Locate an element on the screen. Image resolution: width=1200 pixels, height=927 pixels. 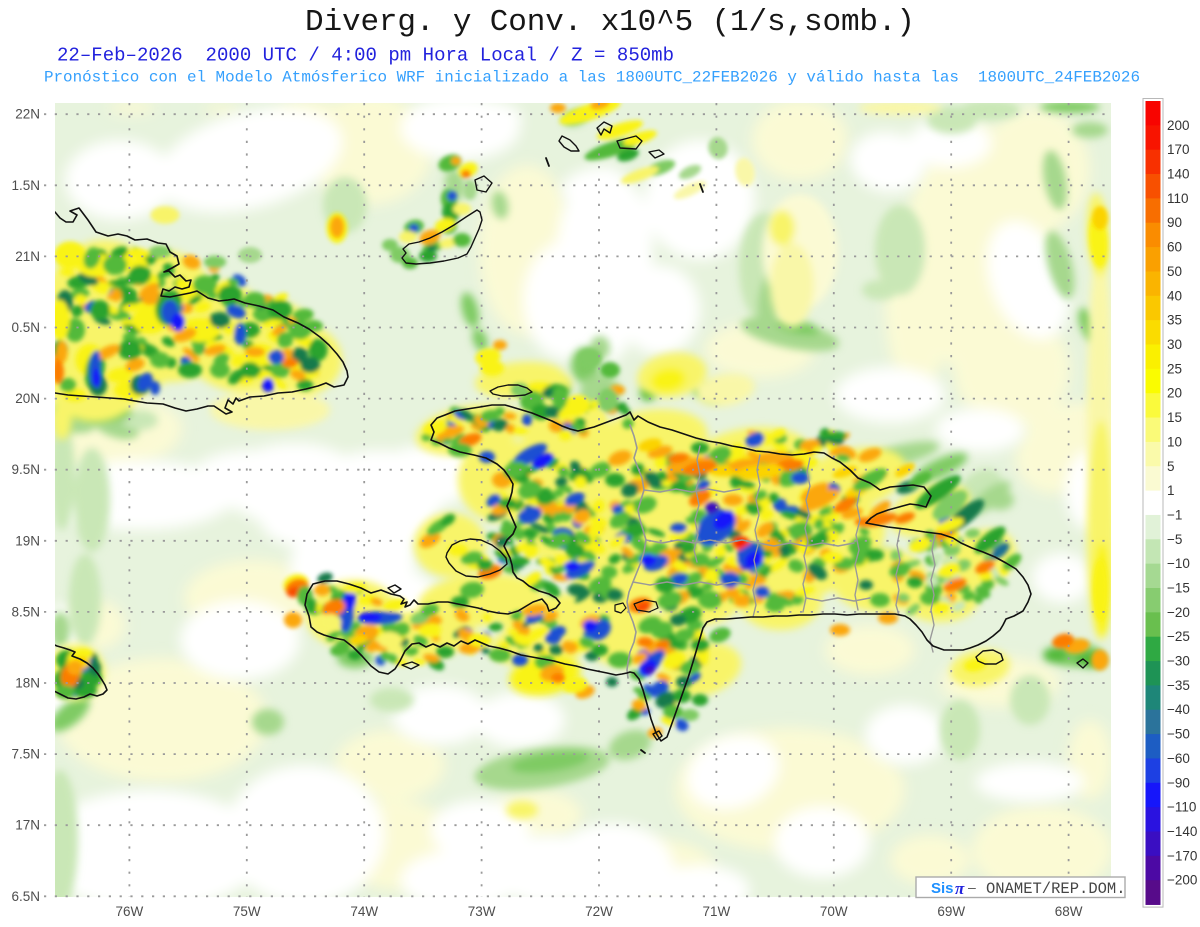
svg-text: −20 is located at coordinates (1178, 612).